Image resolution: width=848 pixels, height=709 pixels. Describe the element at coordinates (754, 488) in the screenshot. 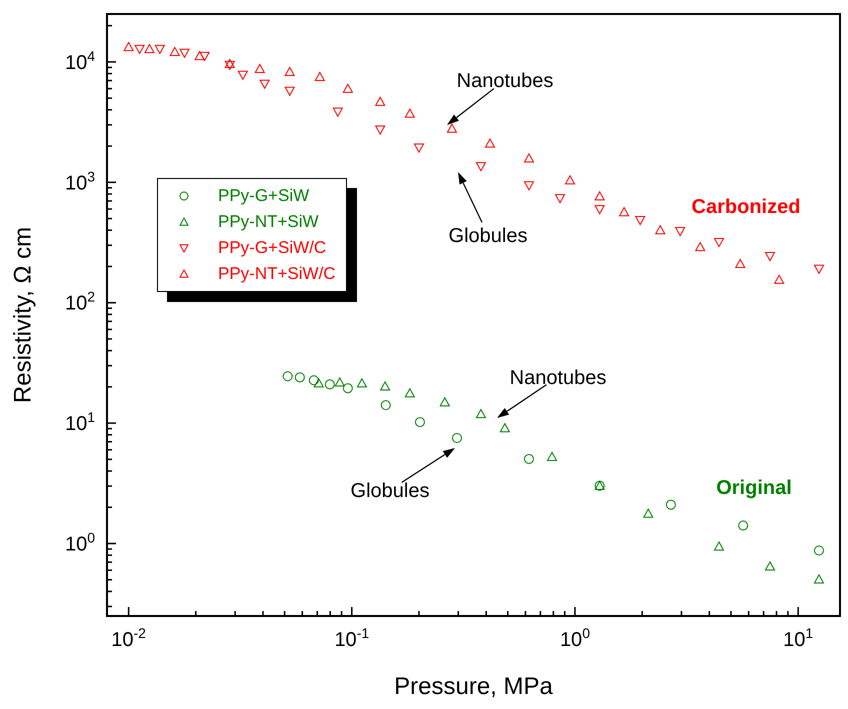

I see `annotation: Original` at that location.